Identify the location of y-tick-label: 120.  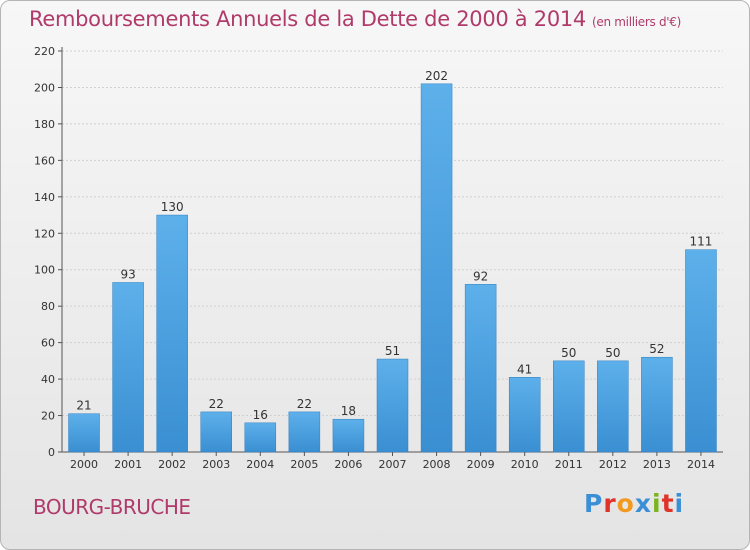
(44, 233).